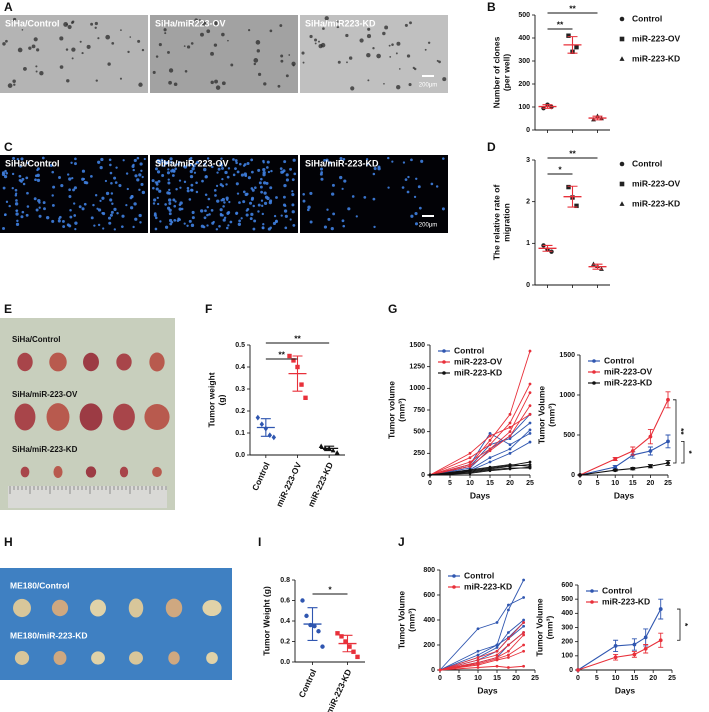 The image size is (709, 712). I want to click on legend-label: Control, so click(647, 163).